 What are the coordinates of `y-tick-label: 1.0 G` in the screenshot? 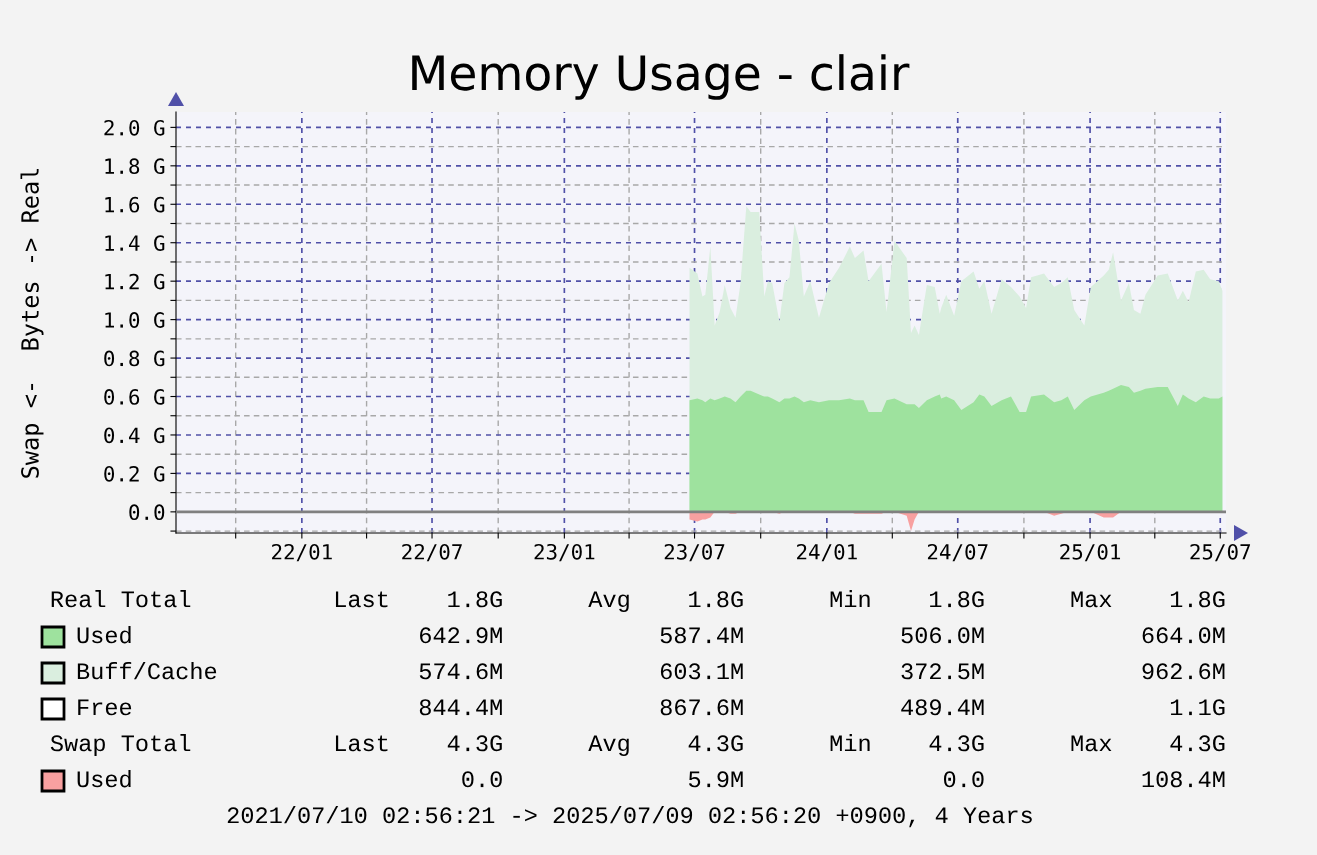 It's located at (135, 320).